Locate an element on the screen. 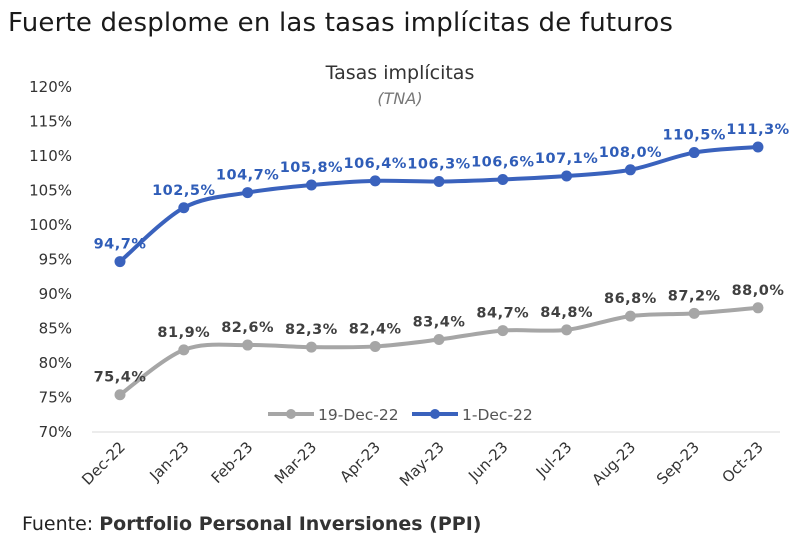 This screenshot has height=554, width=800. x-tick-label: Jul-23 is located at coordinates (554, 460).